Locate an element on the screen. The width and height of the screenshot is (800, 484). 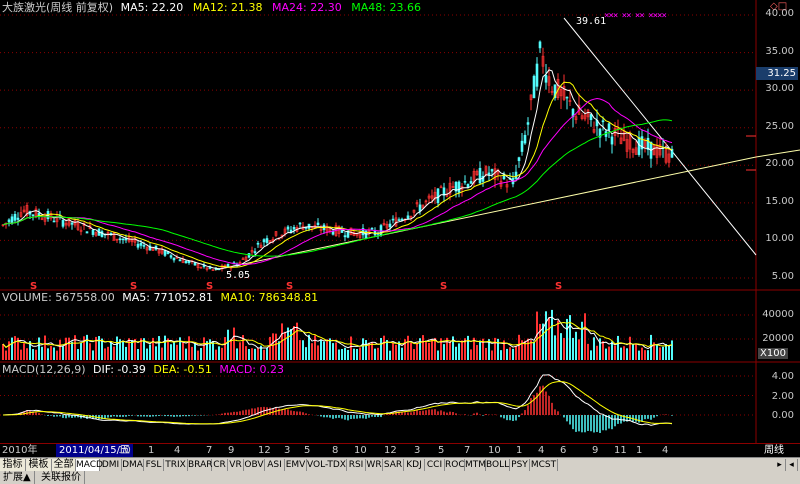
expand-button: 扩展▲ is located at coordinates (17, 477).